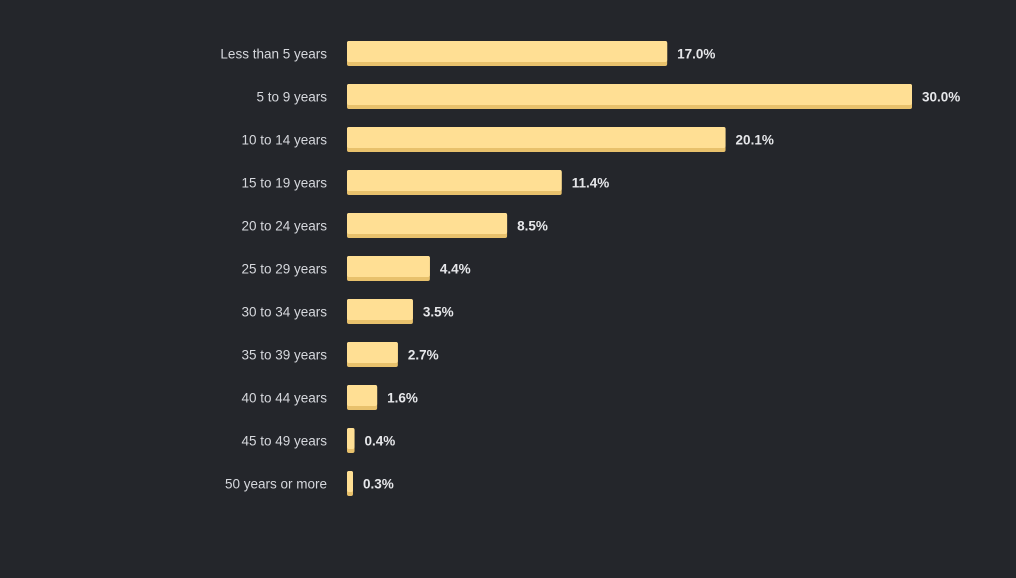 This screenshot has width=1016, height=578. I want to click on category-label-45-to-49-years: 45 to 49 years, so click(284, 441).